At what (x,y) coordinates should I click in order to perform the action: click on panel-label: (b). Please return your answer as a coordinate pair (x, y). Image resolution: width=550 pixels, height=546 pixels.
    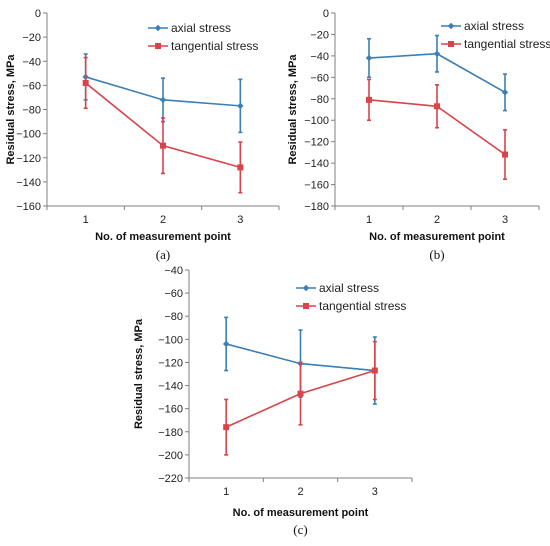
    Looking at the image, I should click on (436, 254).